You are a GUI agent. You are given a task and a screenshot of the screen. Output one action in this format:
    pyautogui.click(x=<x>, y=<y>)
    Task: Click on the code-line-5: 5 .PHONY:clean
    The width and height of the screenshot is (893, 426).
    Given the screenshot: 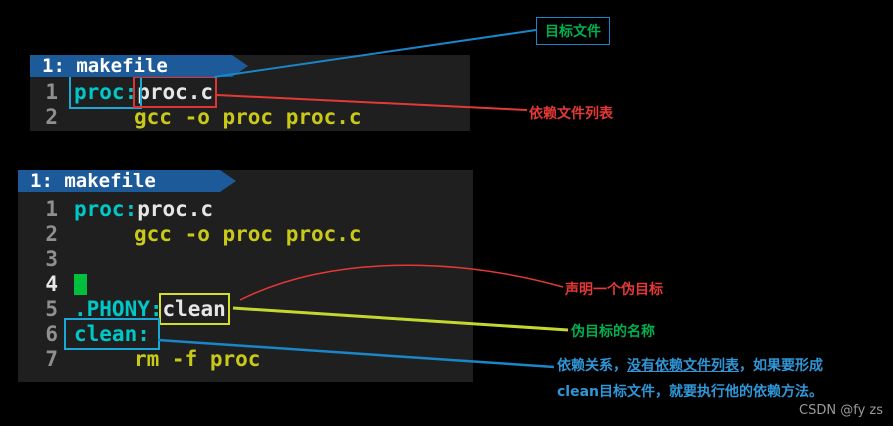 What is the action you would take?
    pyautogui.click(x=245, y=308)
    